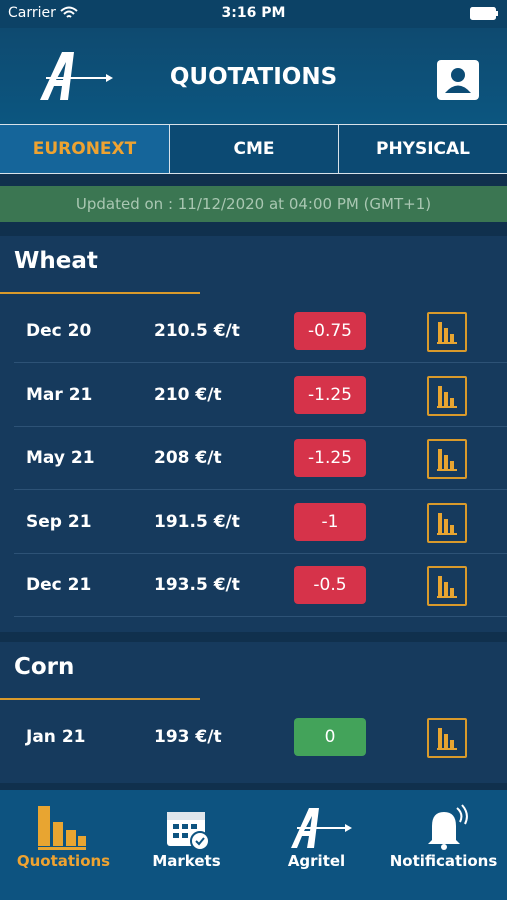  Describe the element at coordinates (84, 149) in the screenshot. I see `tab: EURONEXT` at that location.